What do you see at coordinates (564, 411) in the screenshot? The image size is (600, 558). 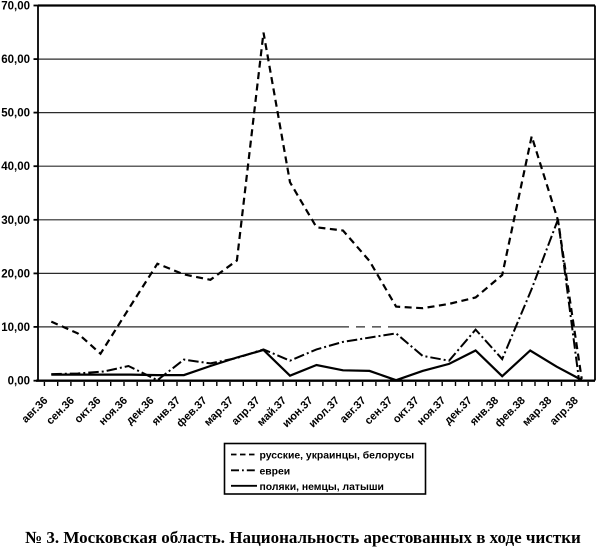 I see `svg-text: апр.38` at bounding box center [564, 411].